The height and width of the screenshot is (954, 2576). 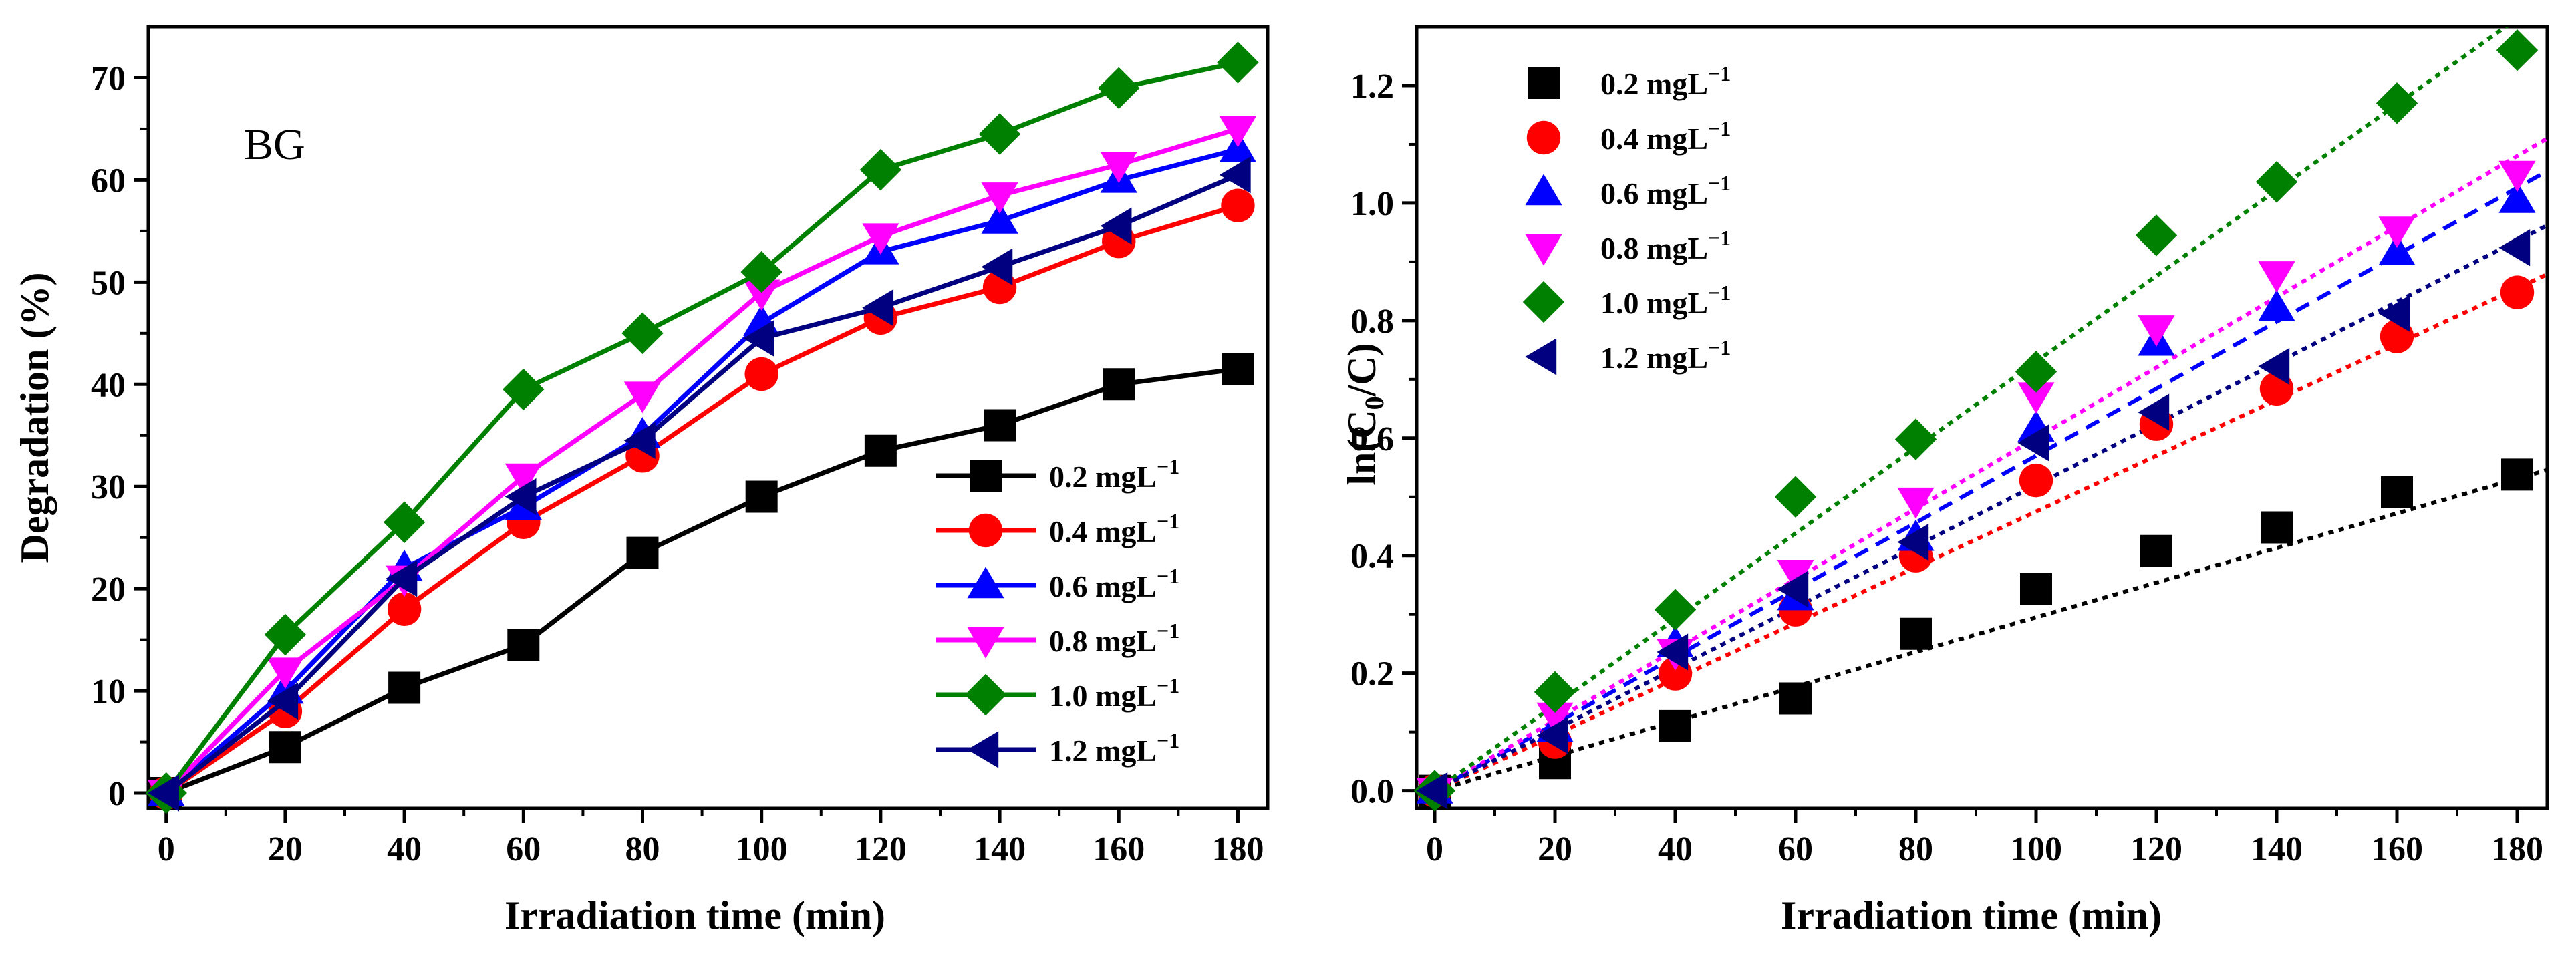 I want to click on y-tick-label: 0.4, so click(x=1372, y=557).